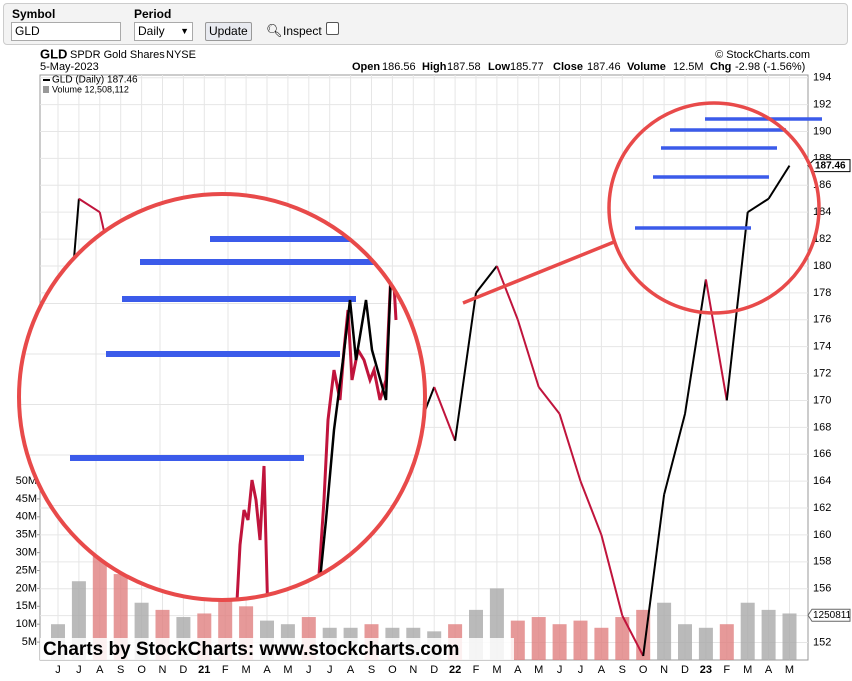  I want to click on stat-value: 186.56, so click(399, 67).